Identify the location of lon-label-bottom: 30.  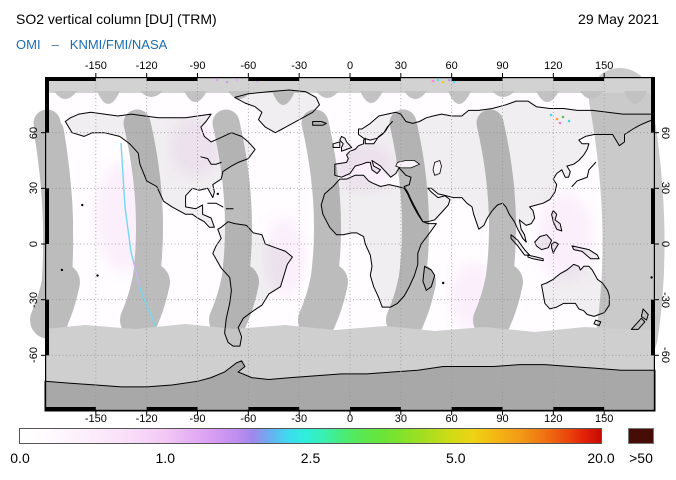
(400, 419).